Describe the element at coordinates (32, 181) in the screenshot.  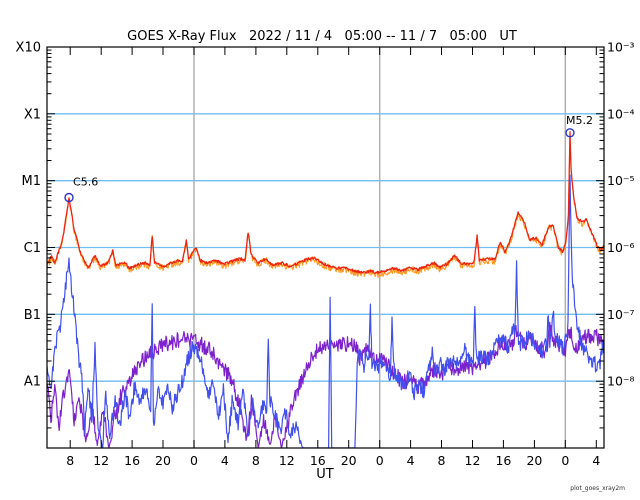
I see `y-axis-label-left: M1` at that location.